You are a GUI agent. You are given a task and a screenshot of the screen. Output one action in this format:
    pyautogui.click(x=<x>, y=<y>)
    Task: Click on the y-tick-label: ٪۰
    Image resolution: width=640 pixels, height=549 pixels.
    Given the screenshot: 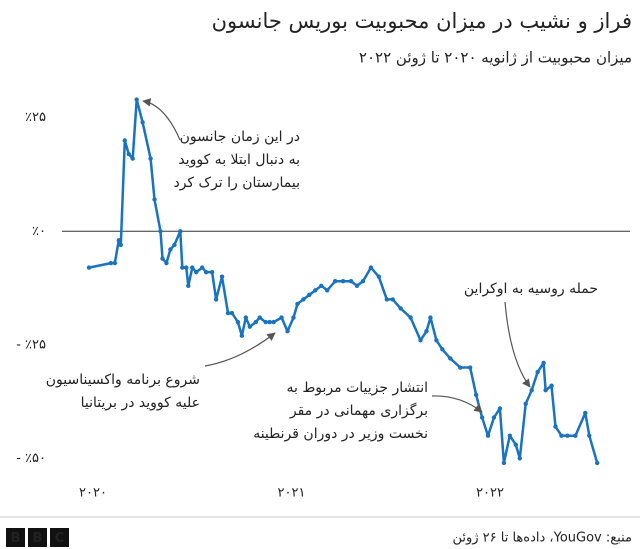 What is the action you would take?
    pyautogui.click(x=39, y=231)
    